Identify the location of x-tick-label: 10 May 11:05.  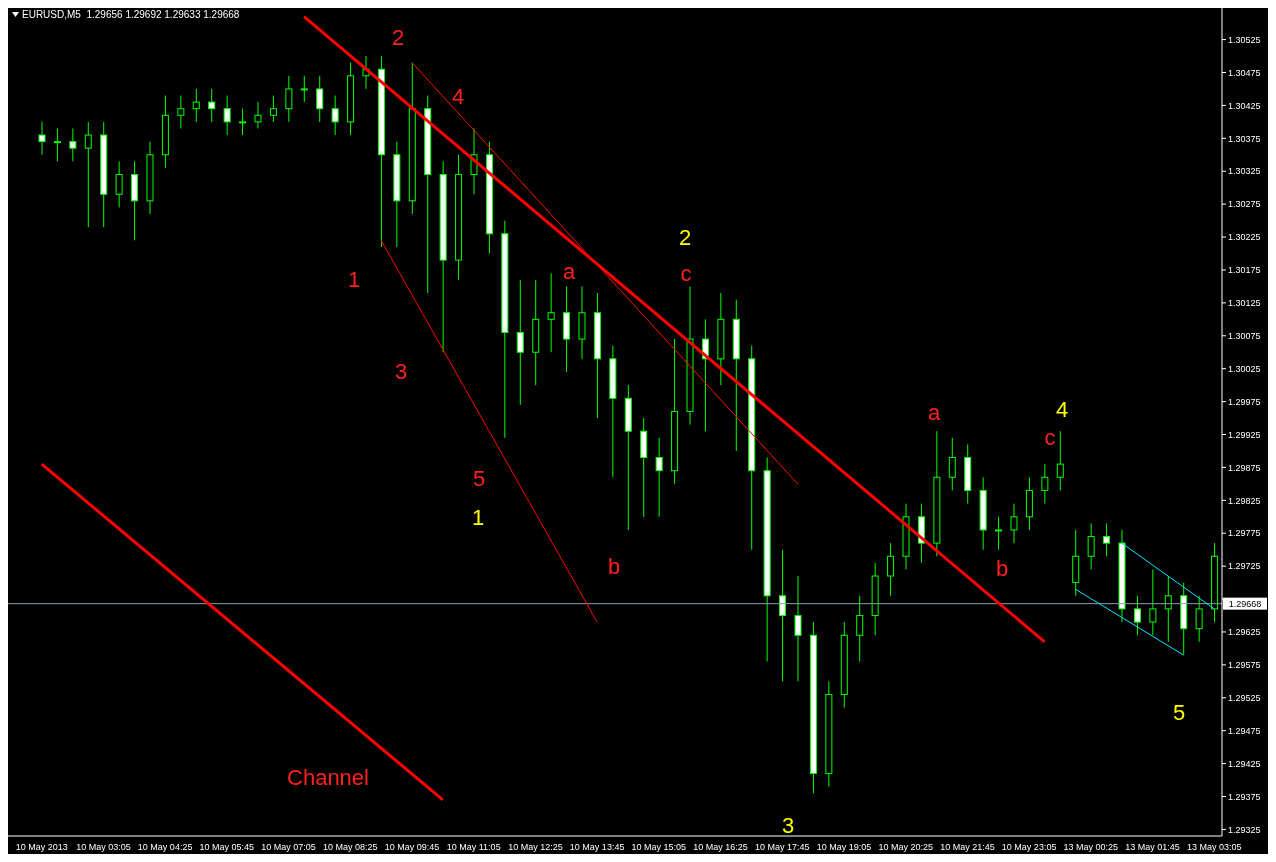
(473, 847).